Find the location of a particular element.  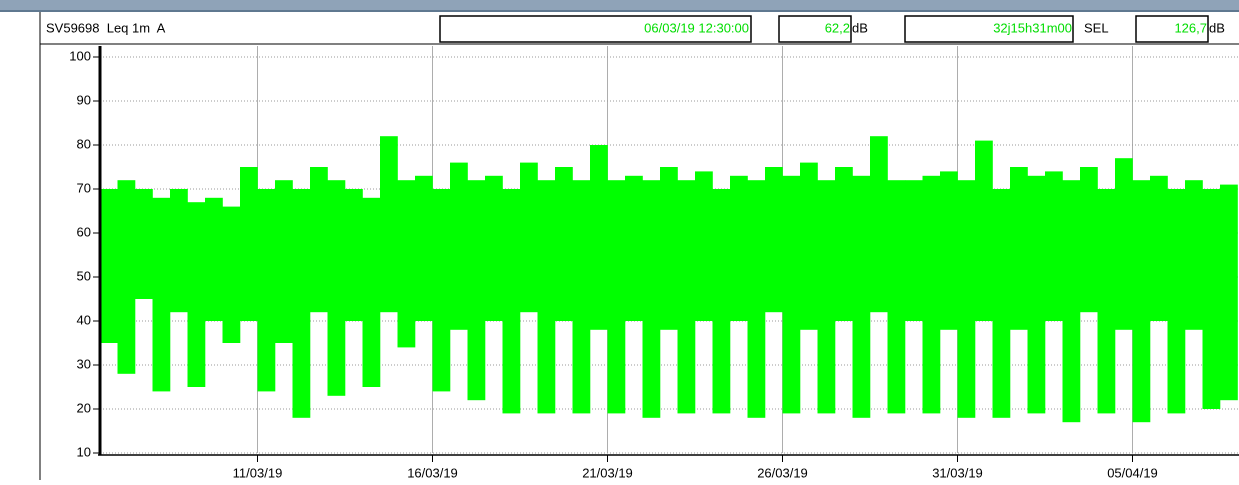

leq-unit: dB is located at coordinates (860, 27).